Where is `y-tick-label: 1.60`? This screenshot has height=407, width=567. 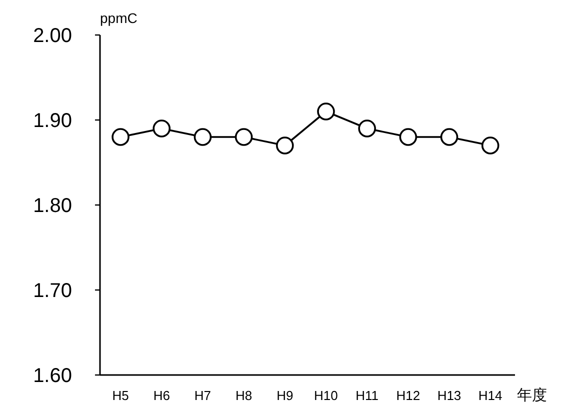 y-tick-label: 1.60 is located at coordinates (52, 376).